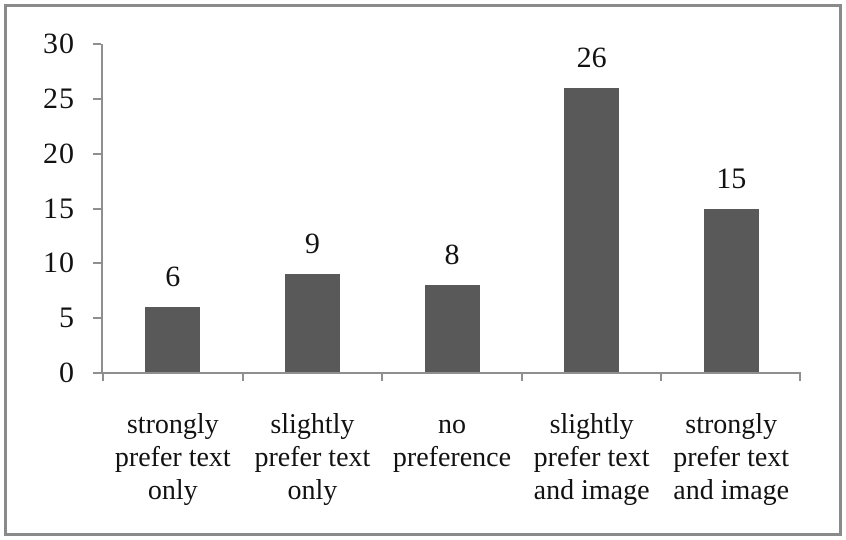 The image size is (846, 540). Describe the element at coordinates (59, 208) in the screenshot. I see `y-tick-label: 15` at that location.